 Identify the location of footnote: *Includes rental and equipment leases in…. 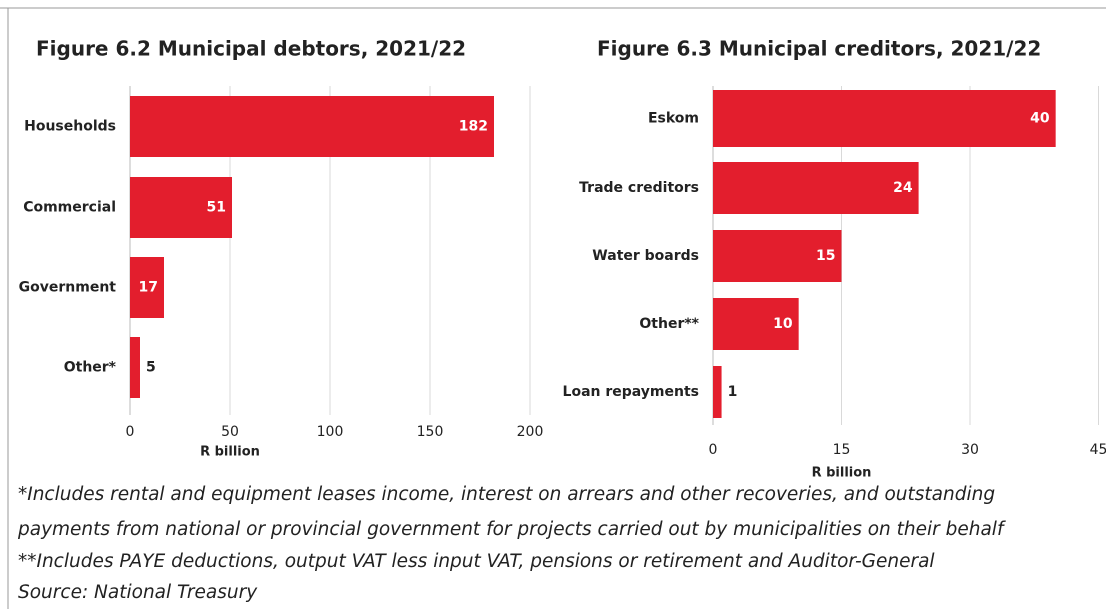
(506, 494).